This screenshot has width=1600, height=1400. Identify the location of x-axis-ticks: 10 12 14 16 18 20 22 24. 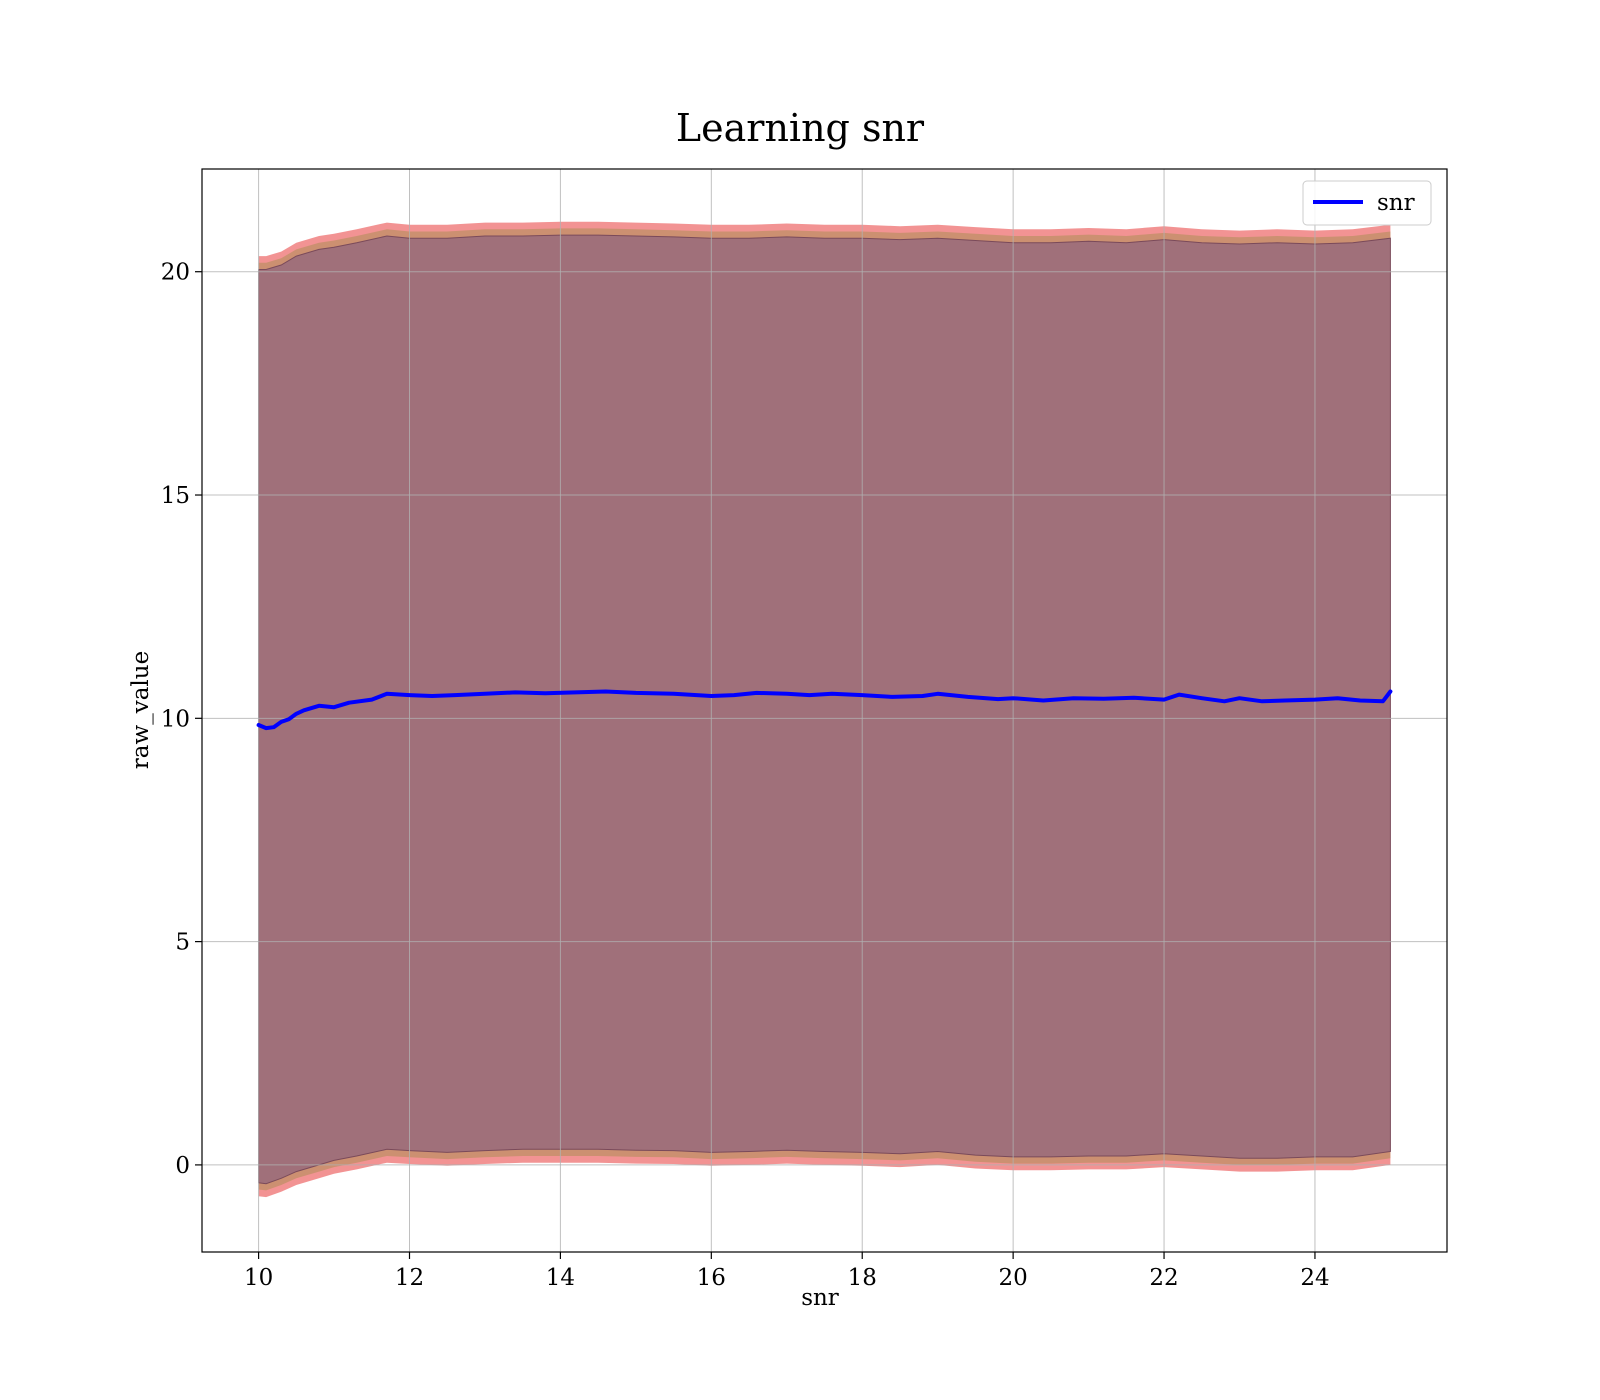
(787, 1271).